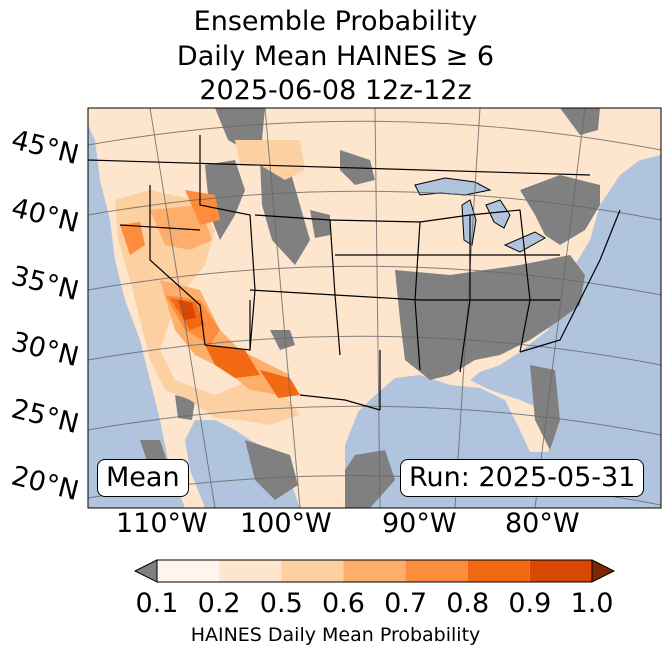 Image resolution: width=671 pixels, height=658 pixels. Describe the element at coordinates (406, 603) in the screenshot. I see `colorbar-tick-label: 0.7` at that location.